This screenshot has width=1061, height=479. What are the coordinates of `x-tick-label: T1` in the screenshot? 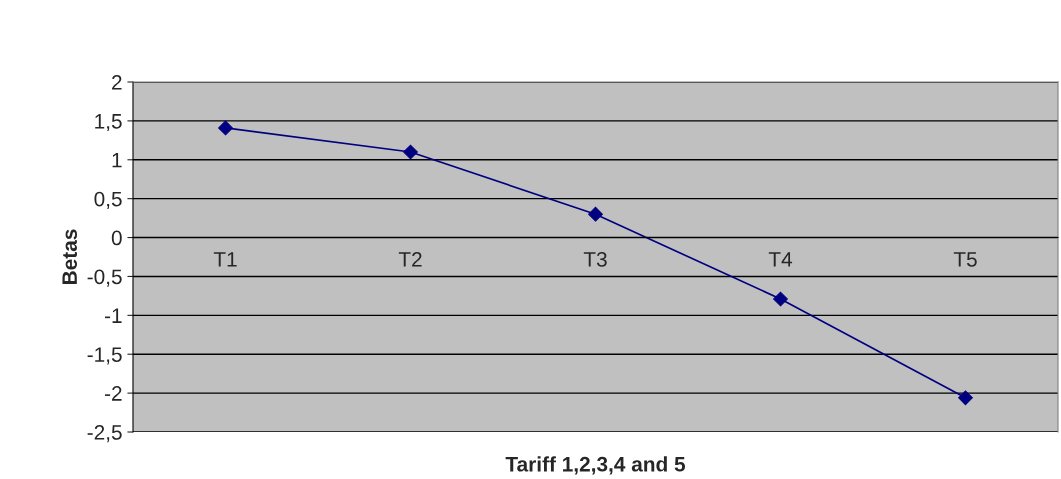 It's located at (225, 259).